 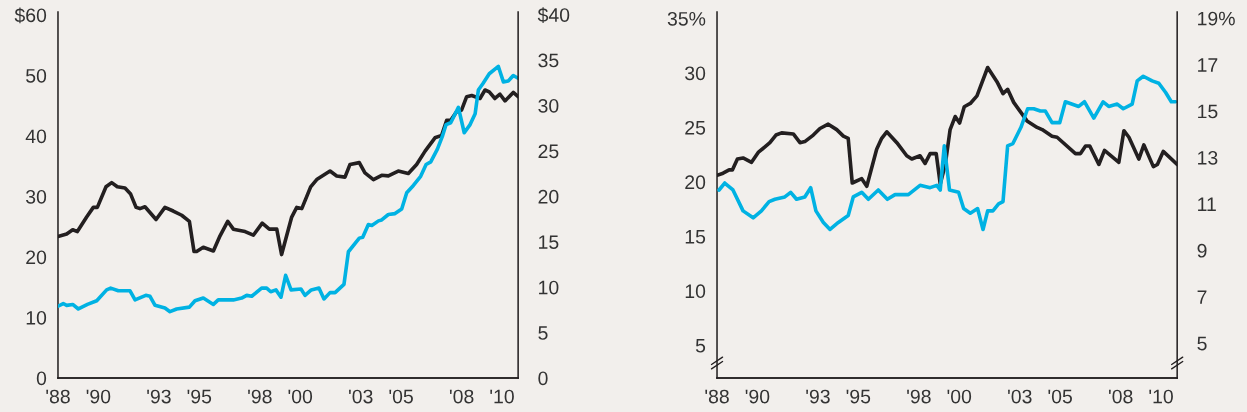 What do you see at coordinates (548, 105) in the screenshot?
I see `y2-tick-label: 30` at bounding box center [548, 105].